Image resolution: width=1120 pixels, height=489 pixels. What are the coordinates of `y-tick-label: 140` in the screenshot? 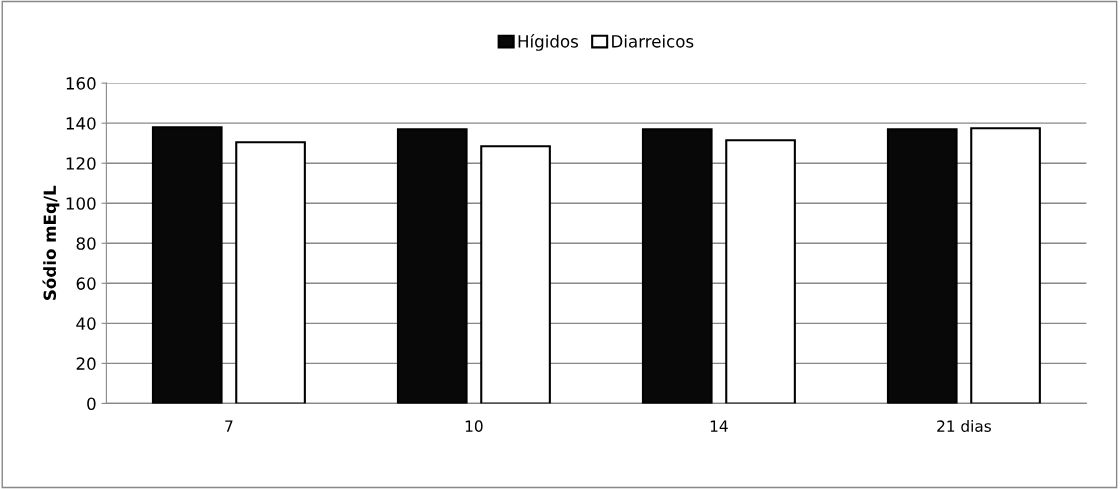 It's located at (81, 123).